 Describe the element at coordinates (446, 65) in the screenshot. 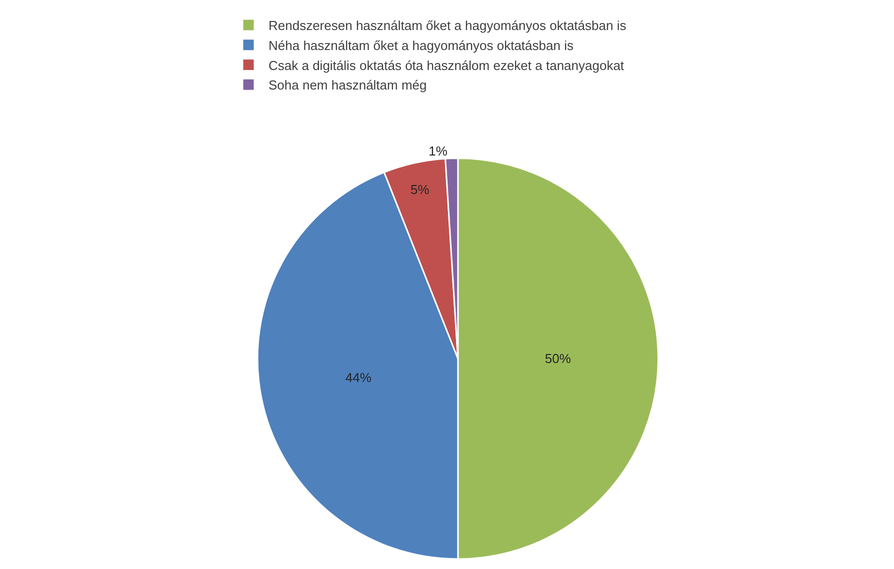

I see `legend-label: Csak a digitális oktatás óta használom ezeket a tananyagokat` at that location.